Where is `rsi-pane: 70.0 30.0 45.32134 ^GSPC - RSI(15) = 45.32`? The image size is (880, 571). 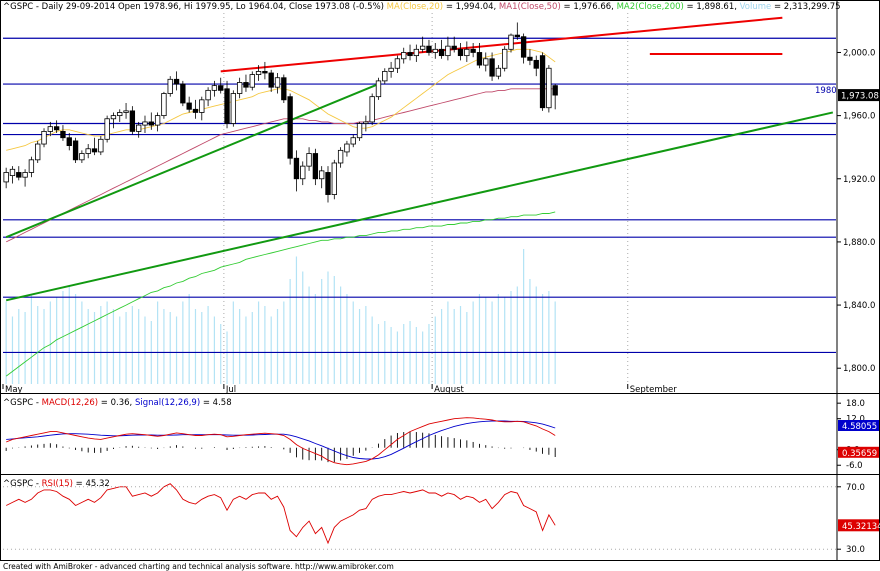
rsi-pane: 70.0 30.0 45.32134 ^GSPC - RSI(15) = 45.32 is located at coordinates (441, 517).